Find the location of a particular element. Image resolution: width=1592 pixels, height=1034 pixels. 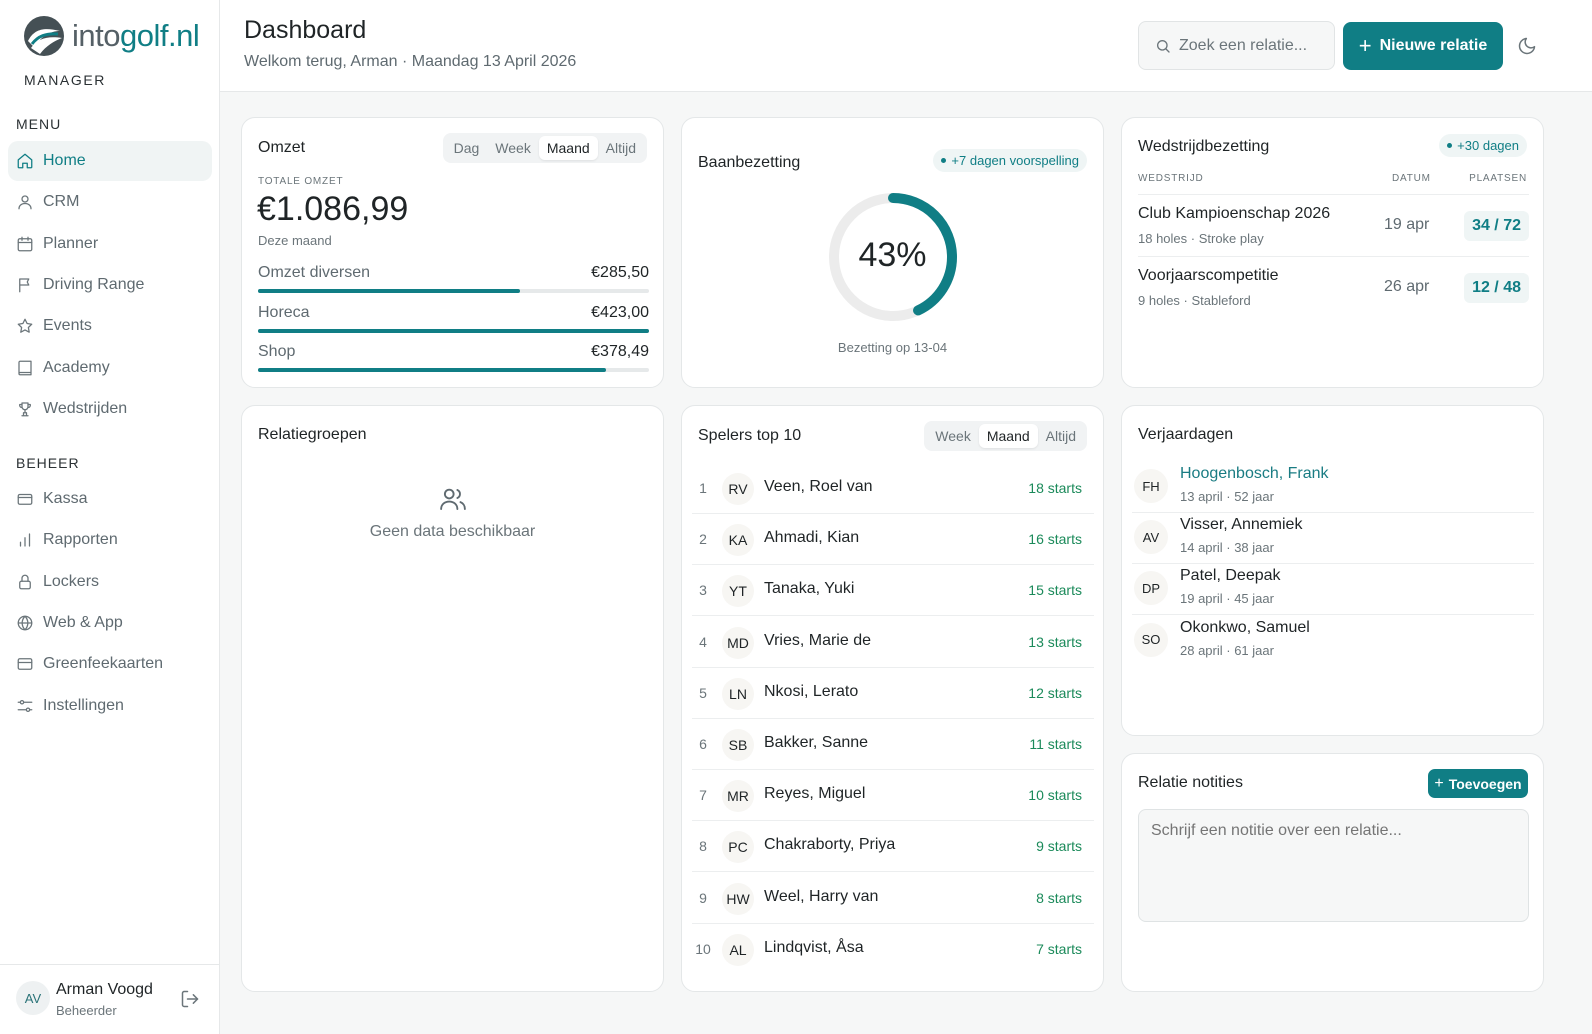

player-rank: 3 is located at coordinates (703, 590).